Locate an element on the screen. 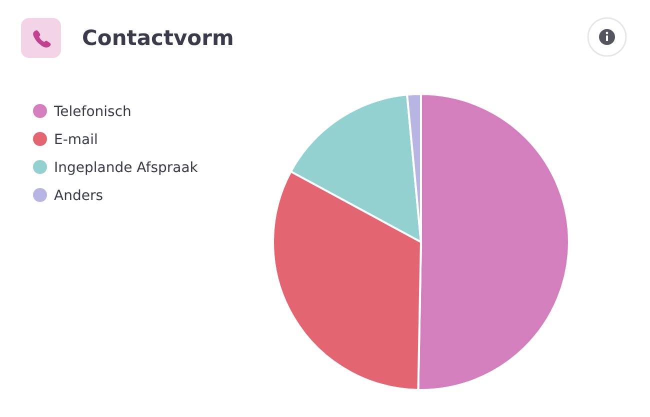 This screenshot has width=650, height=417. legend-label: Ingeplande Afspraak is located at coordinates (126, 168).